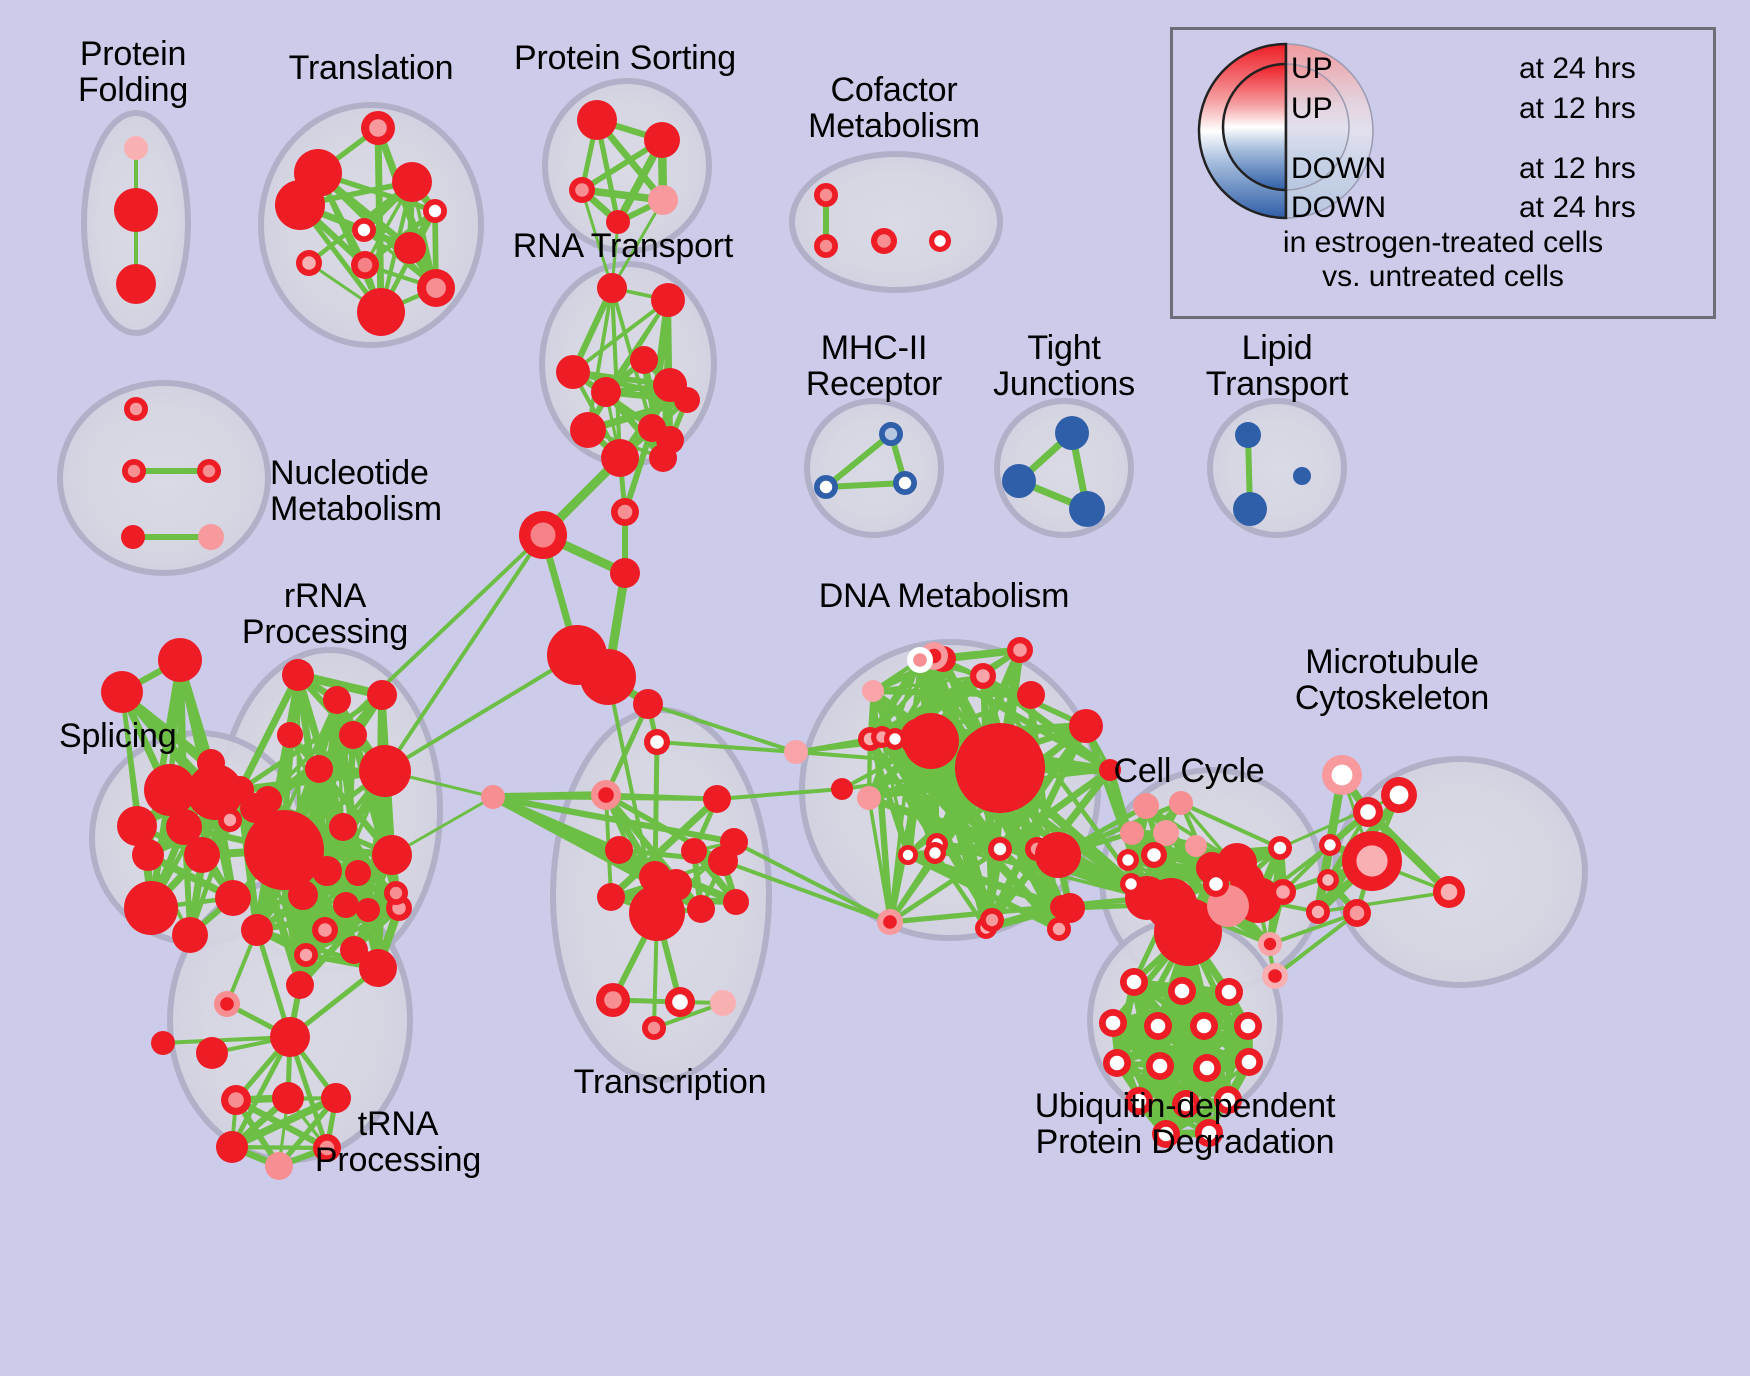  Describe the element at coordinates (944, 596) in the screenshot. I see `cluster-label-dna-metabolism: DNA Metabolism` at that location.